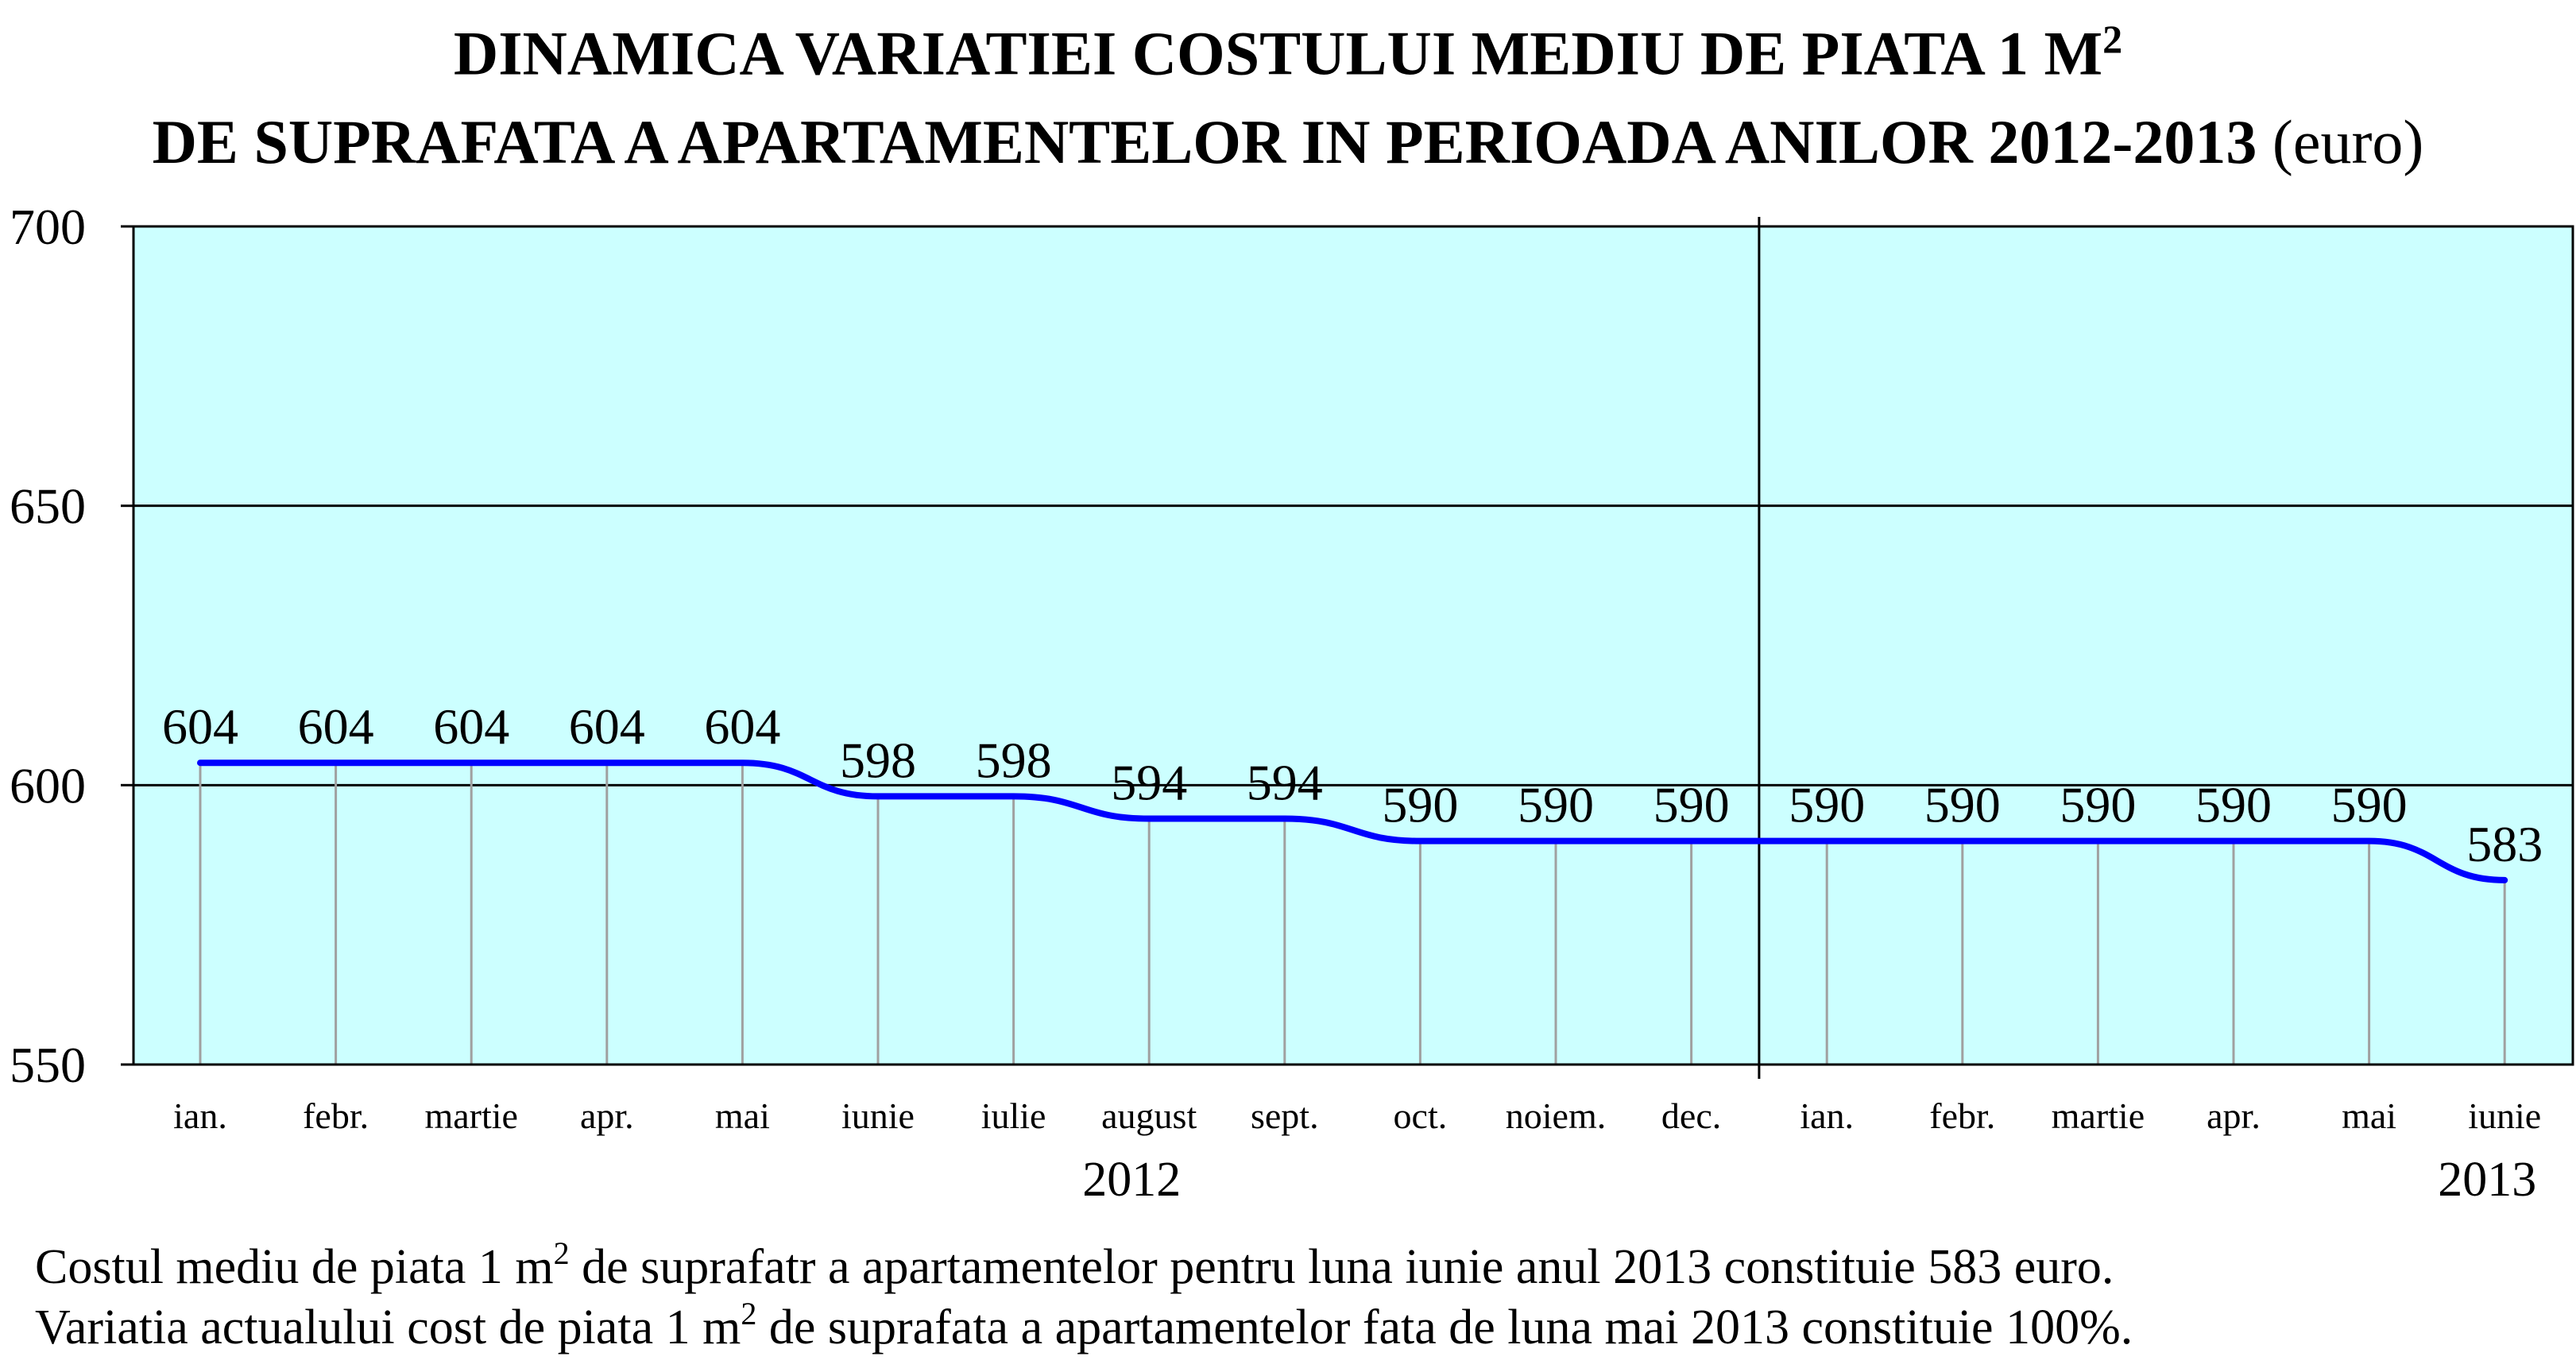 This screenshot has width=2576, height=1368. Describe the element at coordinates (2504, 844) in the screenshot. I see `data-label: 583` at that location.